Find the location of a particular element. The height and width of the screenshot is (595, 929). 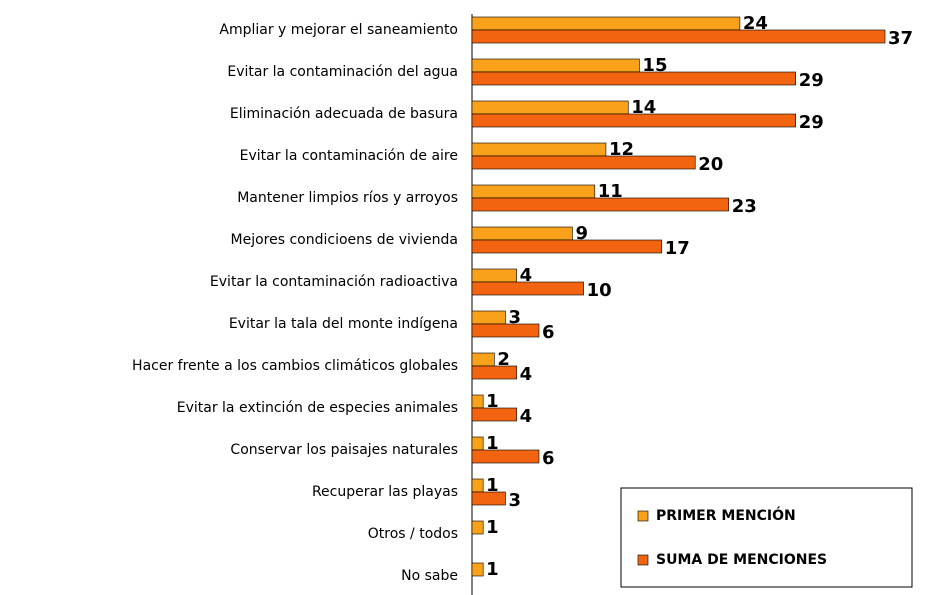

legend-box is located at coordinates (766, 537).